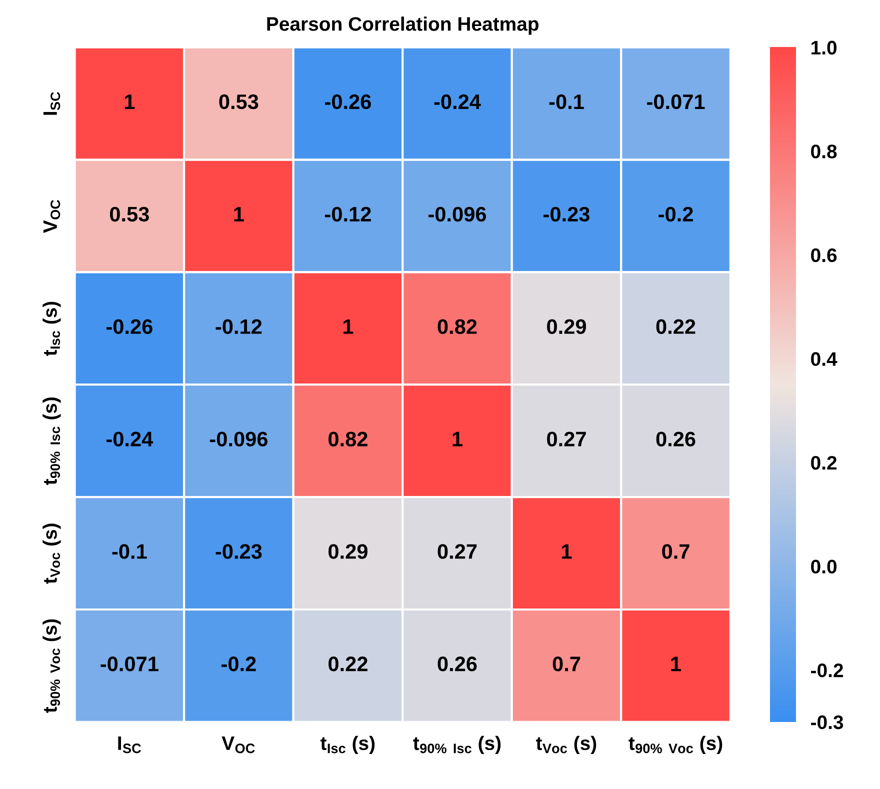 This screenshot has width=880, height=789. I want to click on color-bar-label: 0.8, so click(824, 151).